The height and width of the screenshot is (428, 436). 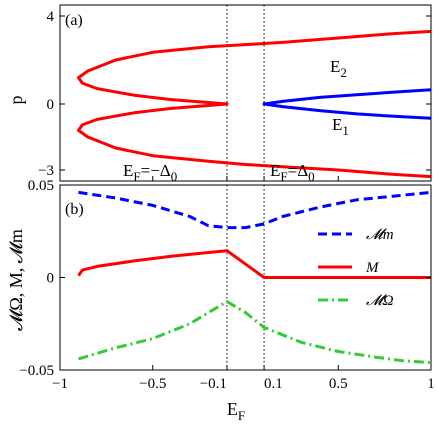 I want to click on panel-b-vlines, so click(x=245, y=277).